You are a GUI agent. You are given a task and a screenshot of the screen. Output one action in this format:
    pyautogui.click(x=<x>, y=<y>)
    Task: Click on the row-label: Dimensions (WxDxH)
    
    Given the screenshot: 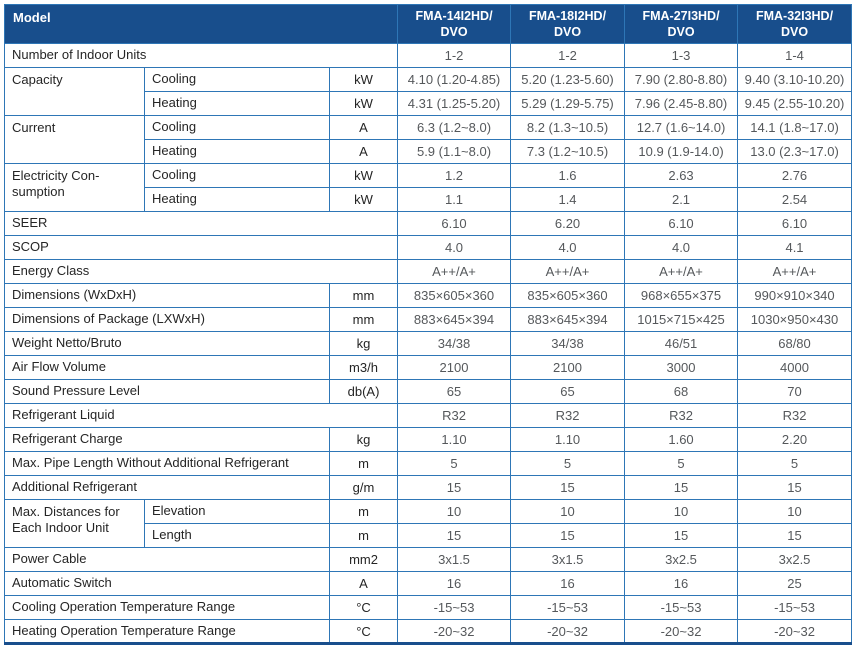 What is the action you would take?
    pyautogui.click(x=167, y=295)
    